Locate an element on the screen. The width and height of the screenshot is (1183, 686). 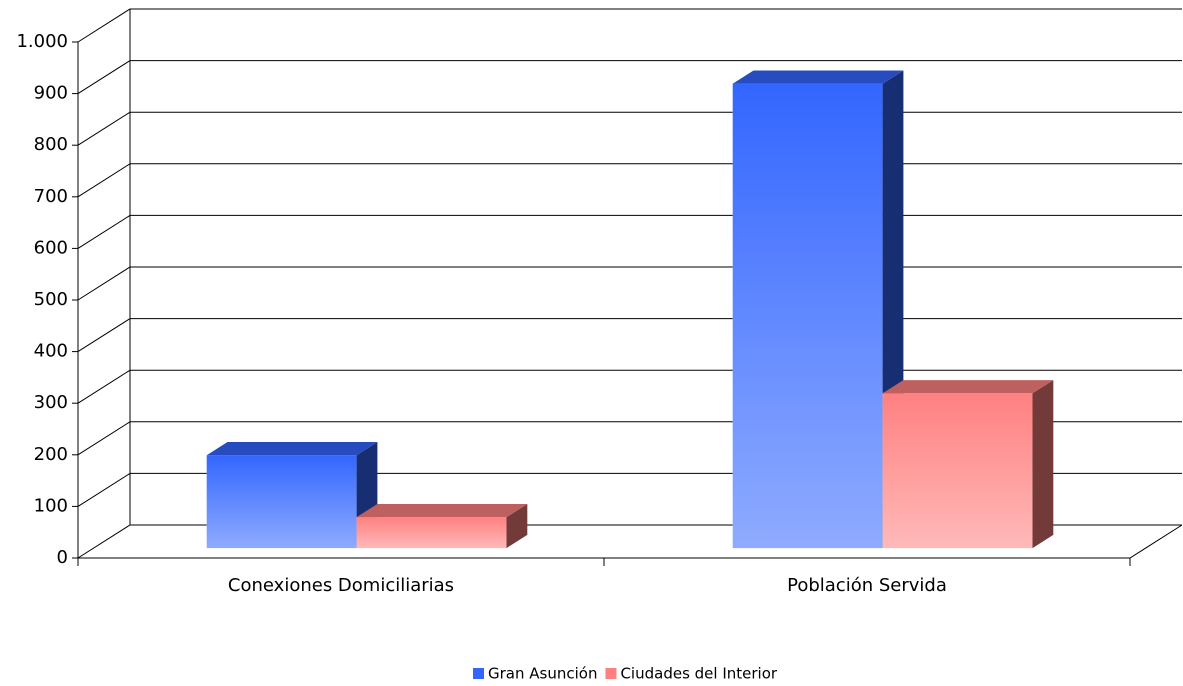
y-tick-label: 200 is located at coordinates (51, 454).